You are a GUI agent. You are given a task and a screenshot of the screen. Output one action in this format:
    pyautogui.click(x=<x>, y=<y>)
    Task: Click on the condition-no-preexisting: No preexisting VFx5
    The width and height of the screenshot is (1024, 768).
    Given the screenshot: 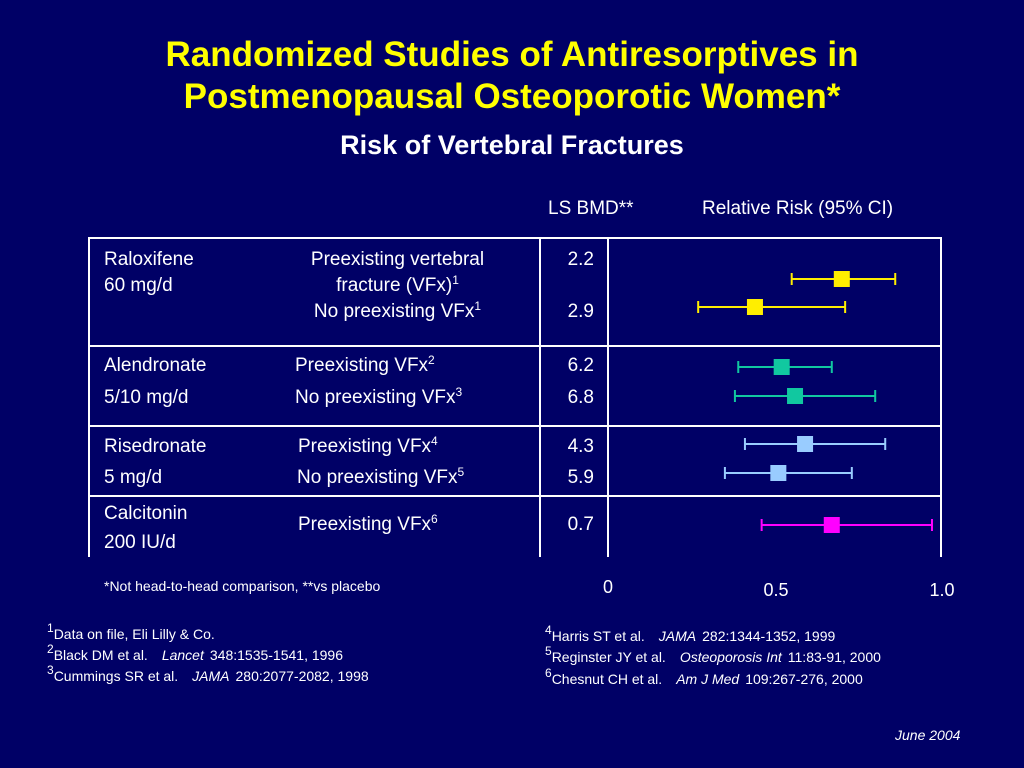 What is the action you would take?
    pyautogui.click(x=381, y=476)
    